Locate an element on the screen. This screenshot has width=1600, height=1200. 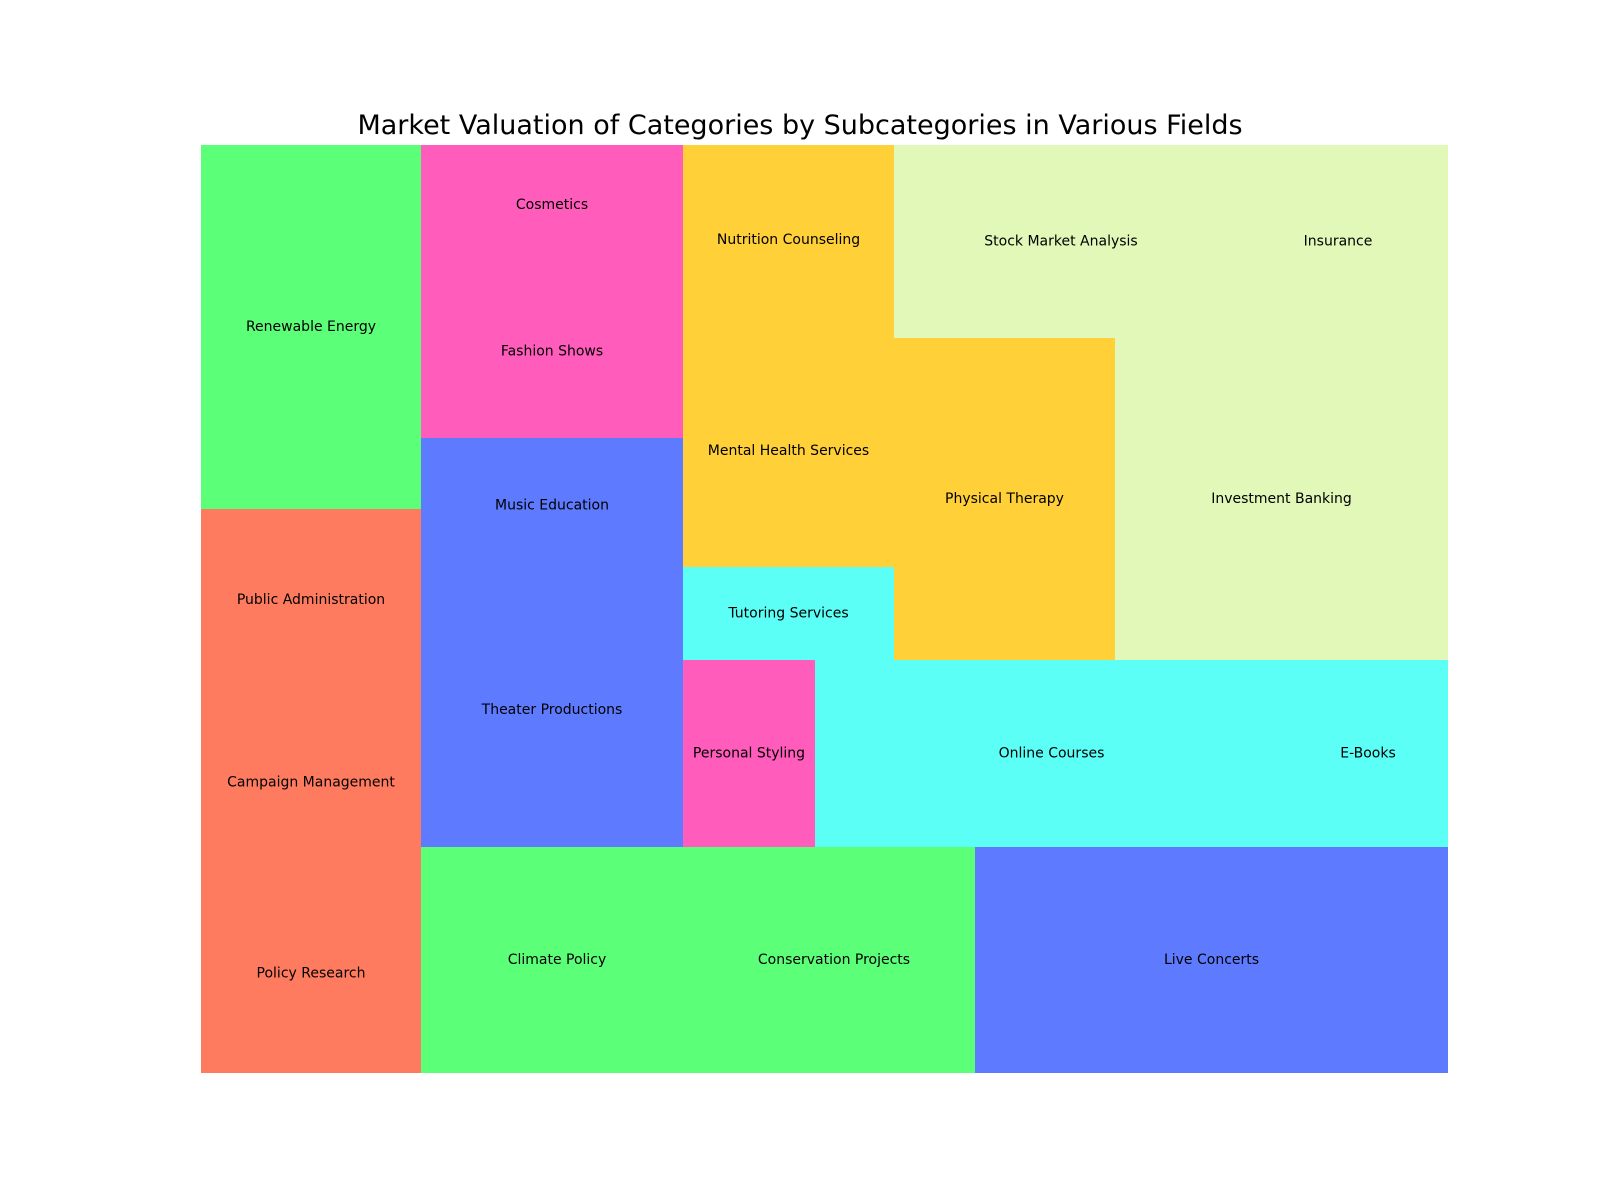
treemap-cell-tutoring-services: Tutoring Services is located at coordinates (788, 613).